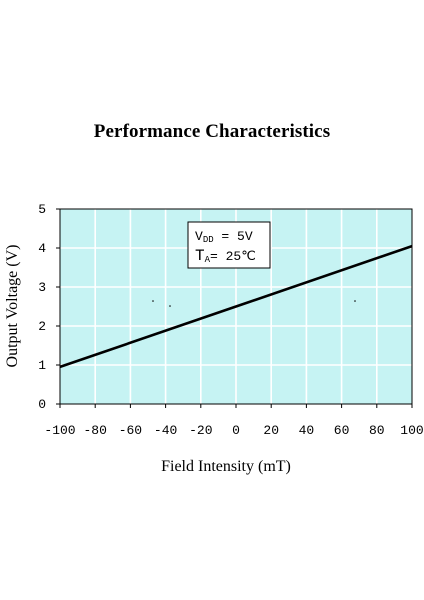 Image resolution: width=424 pixels, height=600 pixels. Describe the element at coordinates (271, 430) in the screenshot. I see `x-tick-label: 20` at that location.